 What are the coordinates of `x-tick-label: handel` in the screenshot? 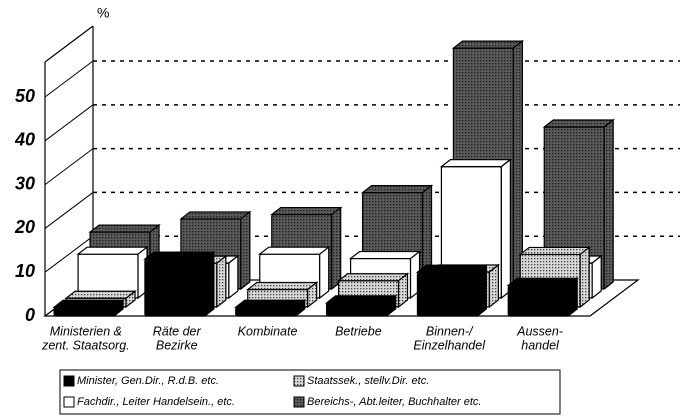 It's located at (540, 345).